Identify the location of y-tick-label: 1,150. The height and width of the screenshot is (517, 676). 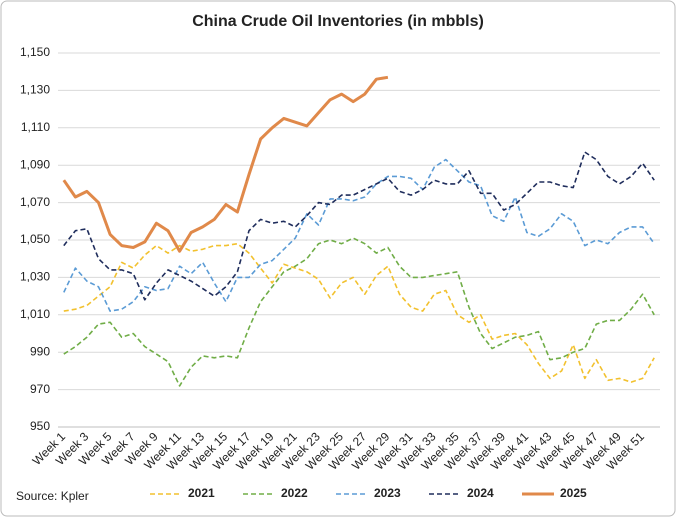
(35, 52).